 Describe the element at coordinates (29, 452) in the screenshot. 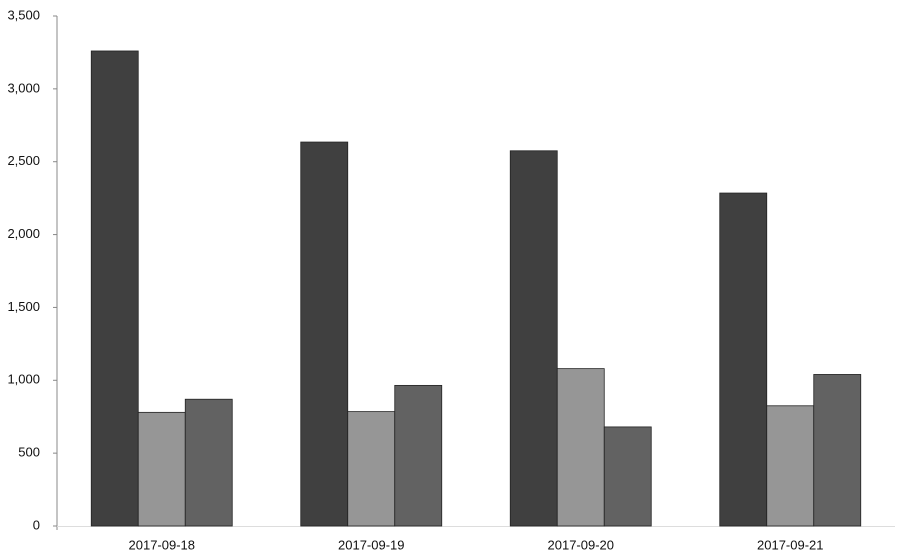

I see `y-tick-label: 500` at that location.